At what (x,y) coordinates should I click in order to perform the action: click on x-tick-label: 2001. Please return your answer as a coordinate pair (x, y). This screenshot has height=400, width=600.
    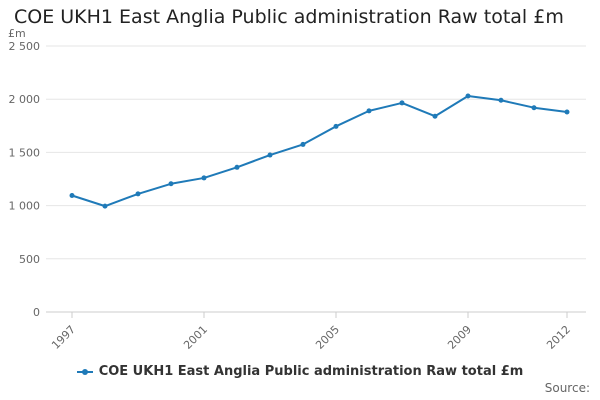
    Looking at the image, I should click on (195, 337).